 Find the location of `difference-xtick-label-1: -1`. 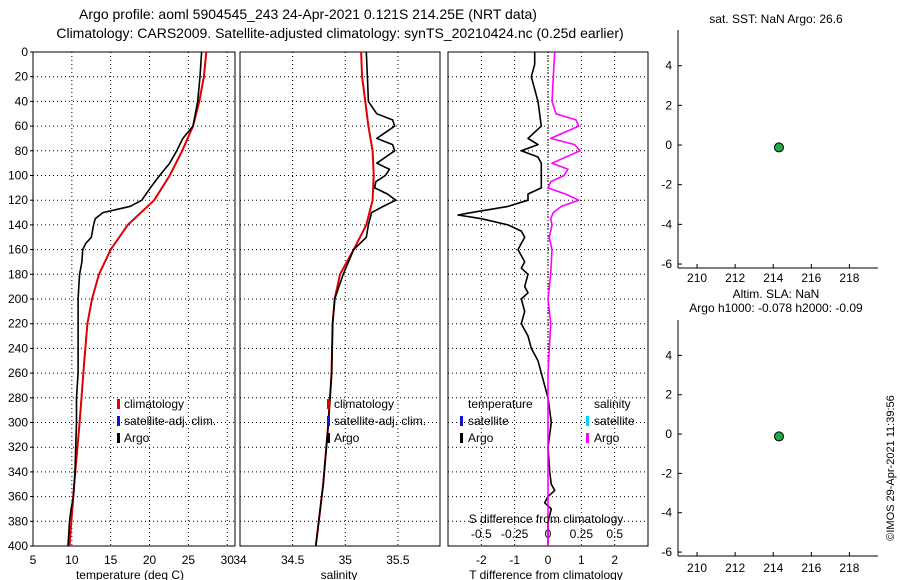

difference-xtick-label-1: -1 is located at coordinates (514, 560).